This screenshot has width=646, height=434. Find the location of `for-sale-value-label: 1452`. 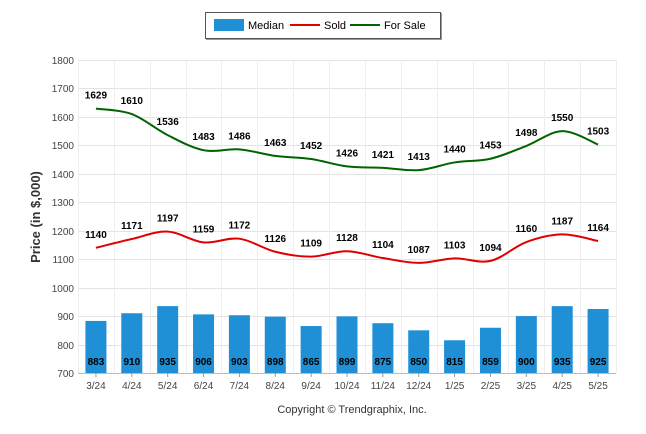

for-sale-value-label: 1452 is located at coordinates (311, 146).